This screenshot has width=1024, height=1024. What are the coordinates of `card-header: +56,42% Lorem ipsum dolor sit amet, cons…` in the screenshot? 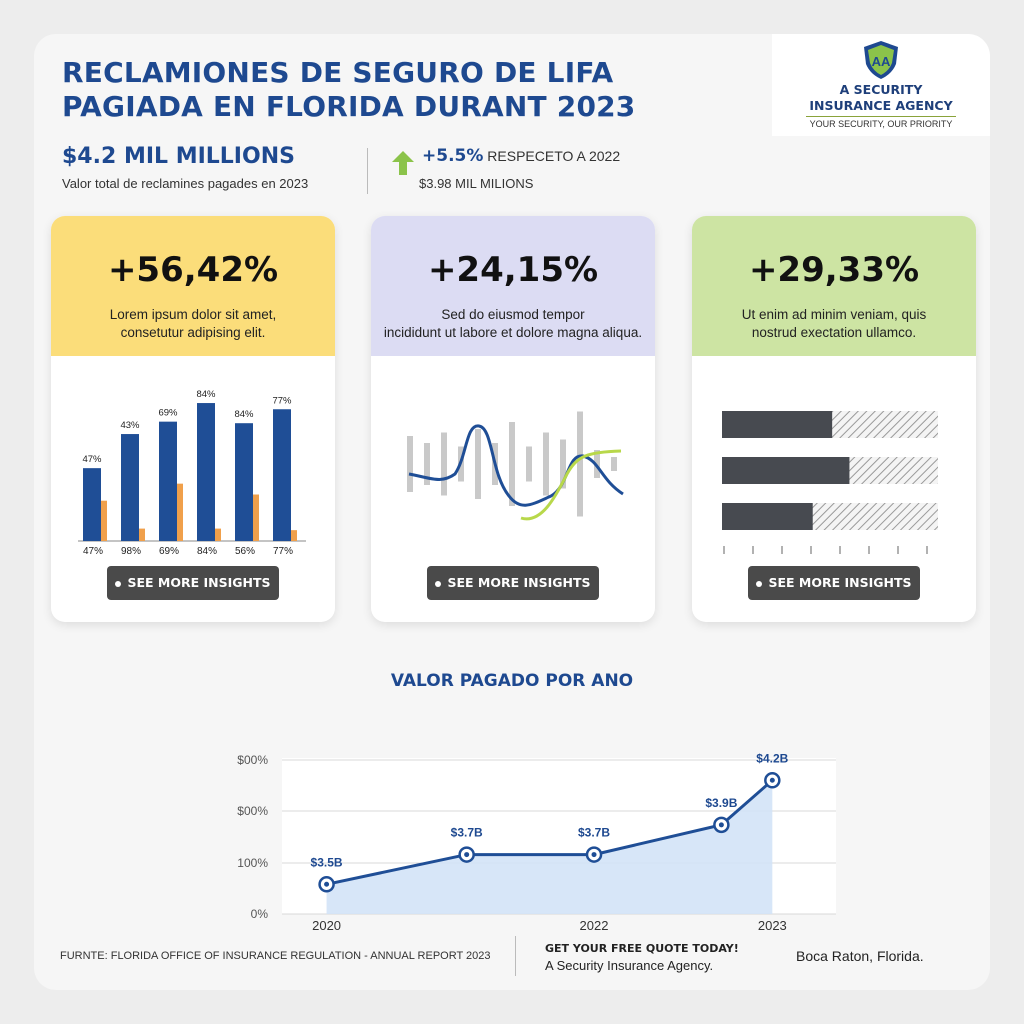 It's located at (193, 286).